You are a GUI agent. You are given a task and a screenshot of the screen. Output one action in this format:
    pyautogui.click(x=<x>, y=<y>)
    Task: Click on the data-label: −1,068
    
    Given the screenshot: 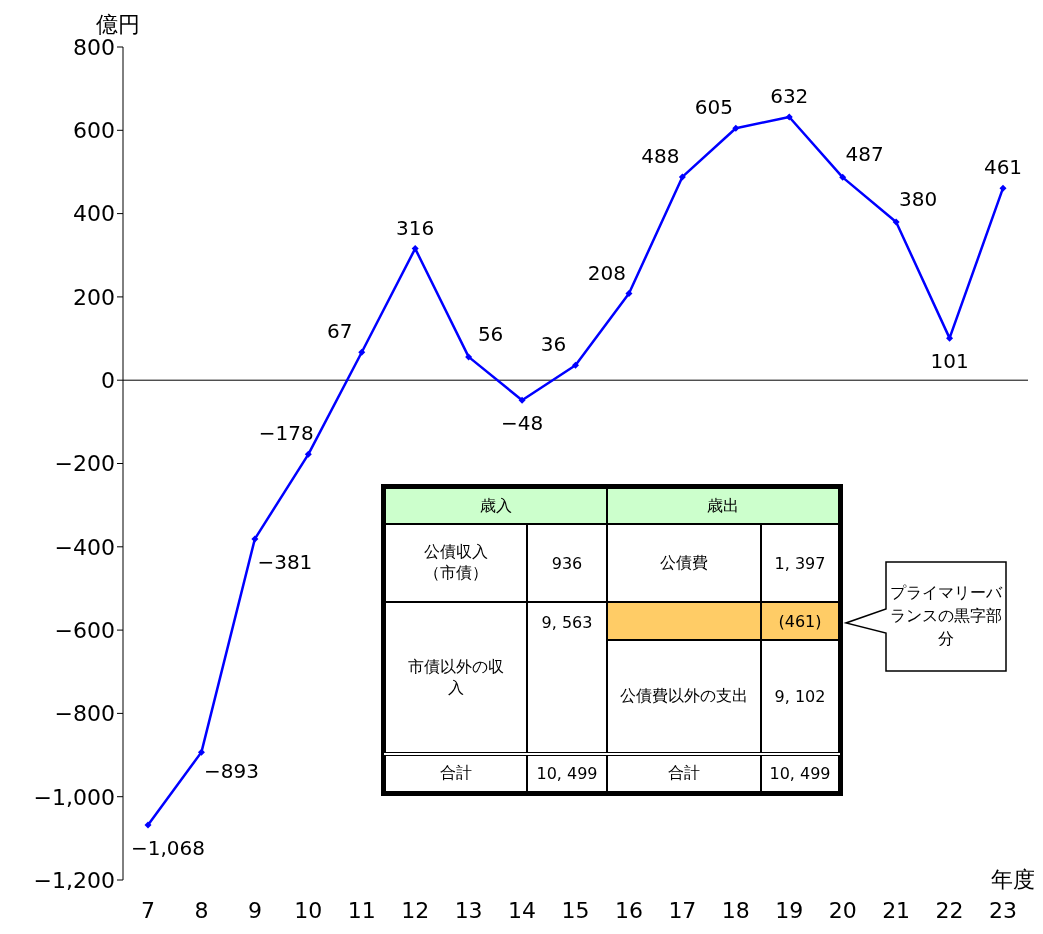 What is the action you would take?
    pyautogui.click(x=168, y=848)
    